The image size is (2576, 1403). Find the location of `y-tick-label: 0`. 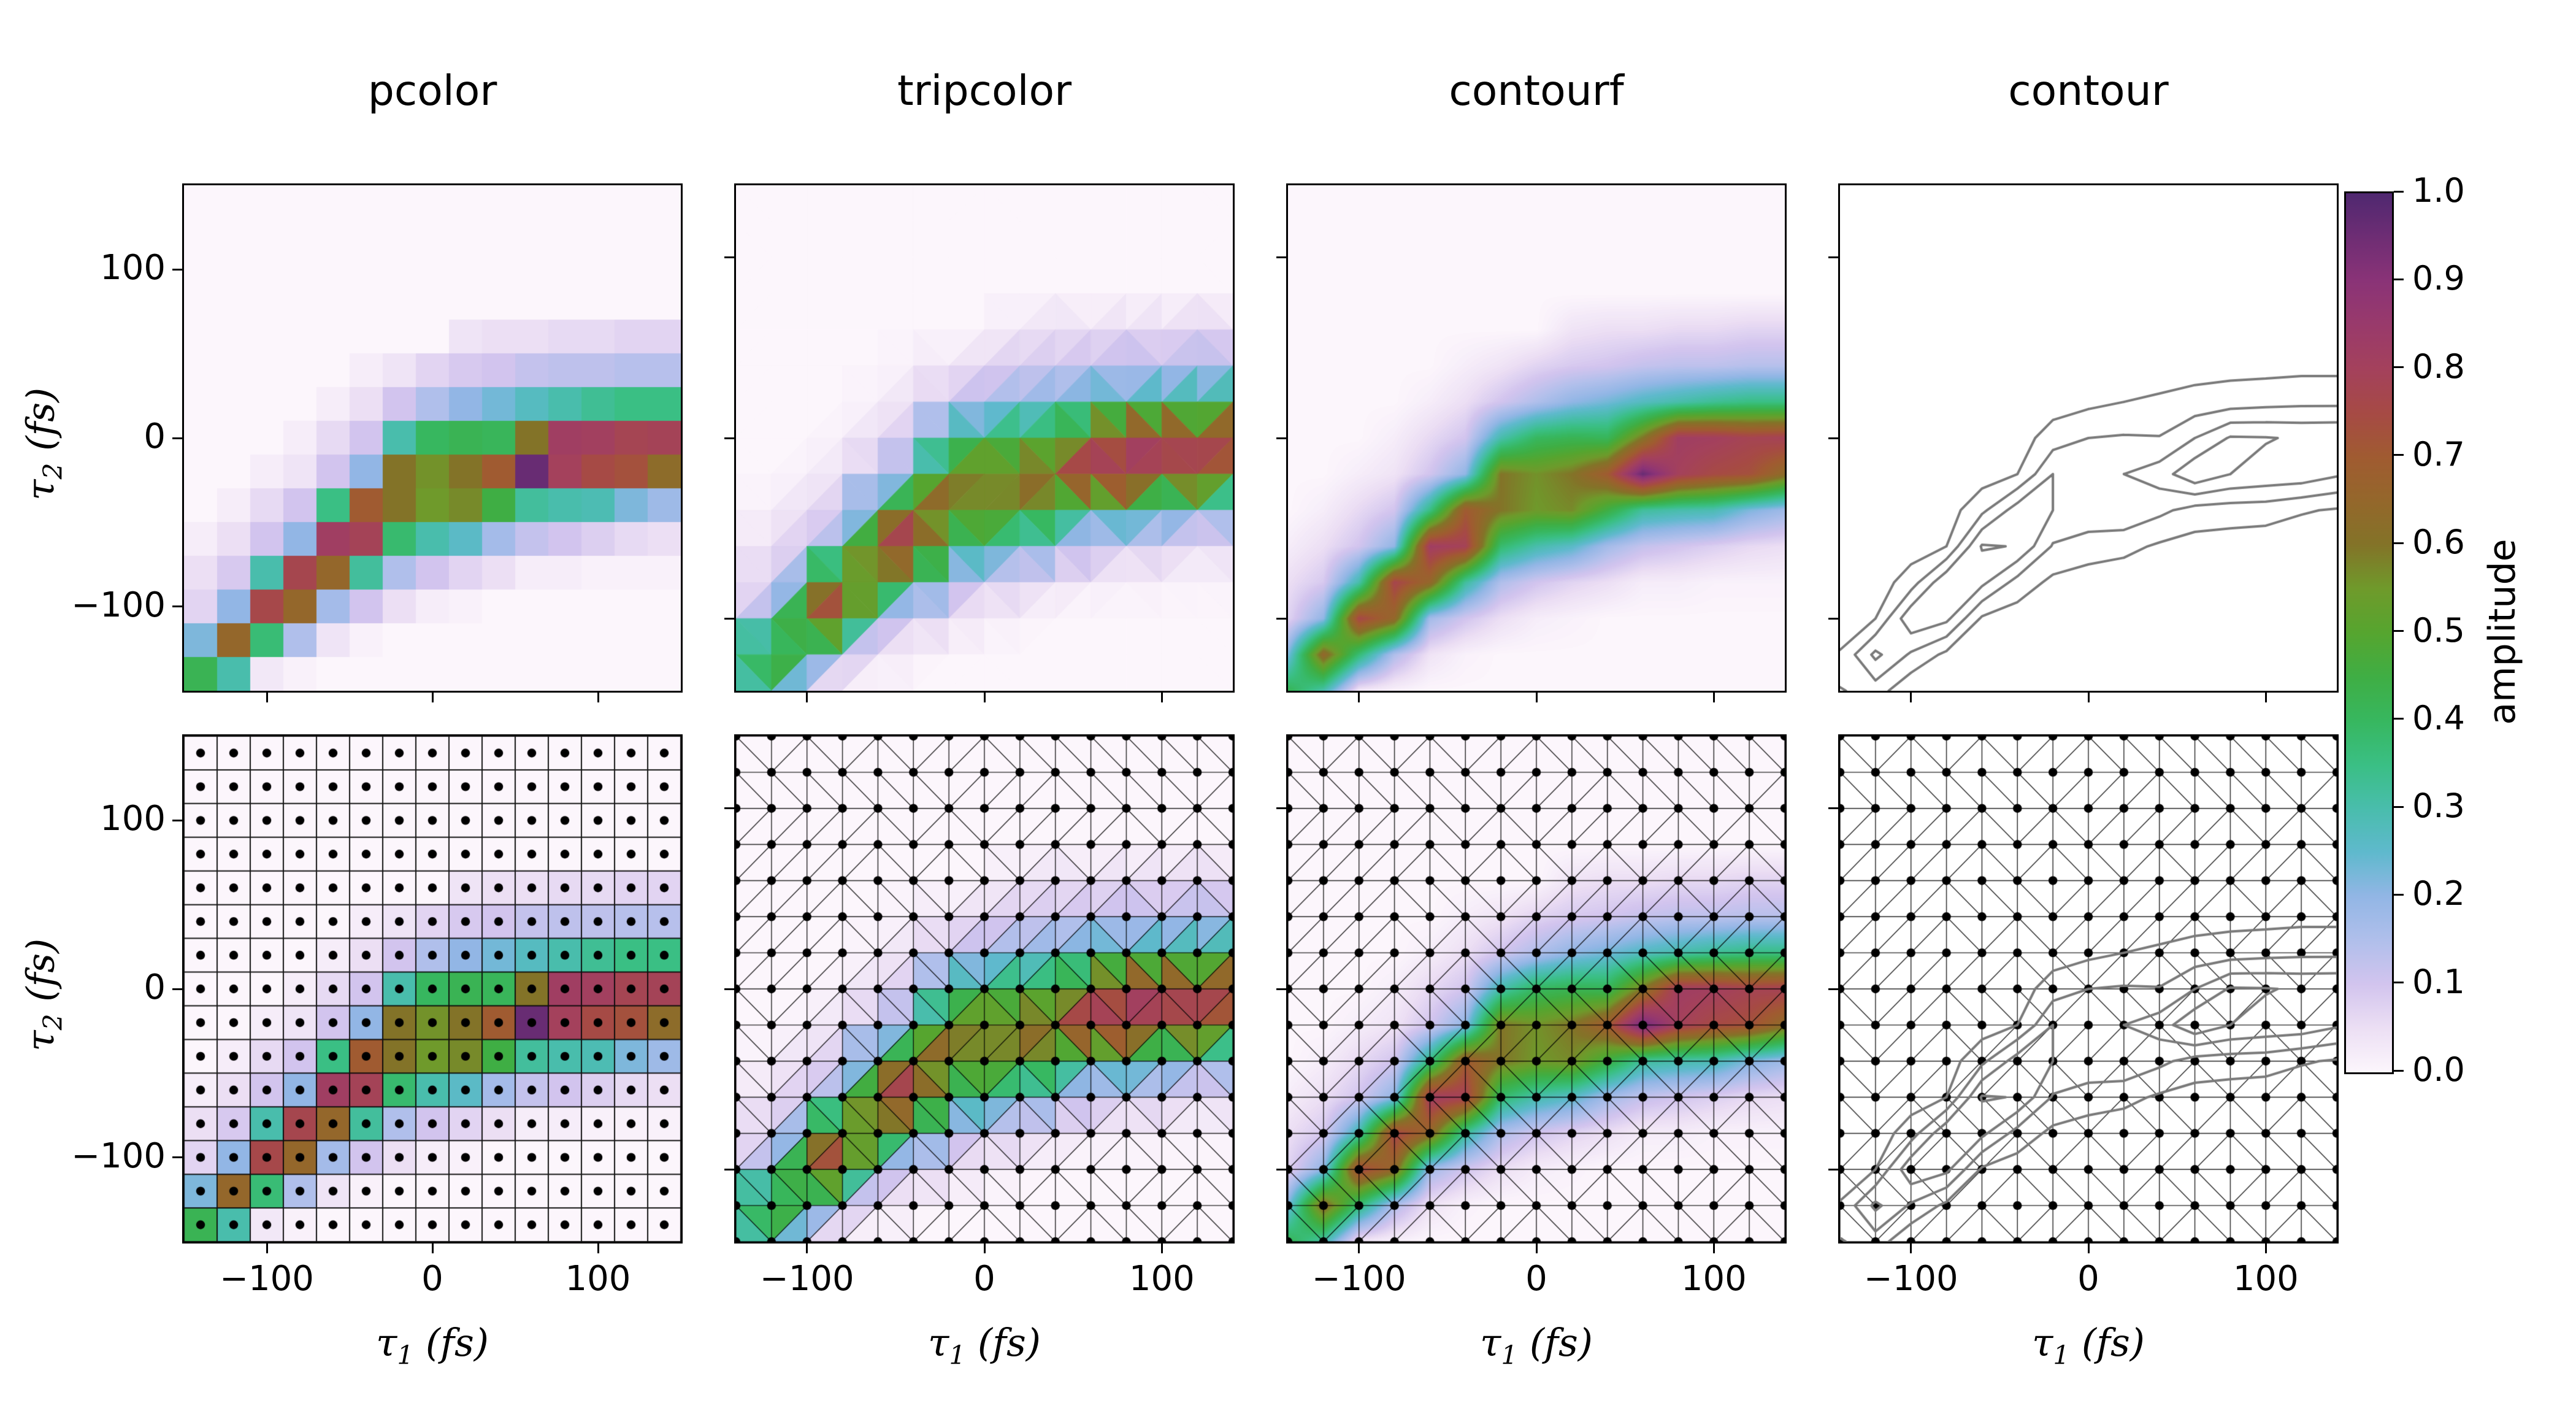

y-tick-label: 0 is located at coordinates (155, 436).